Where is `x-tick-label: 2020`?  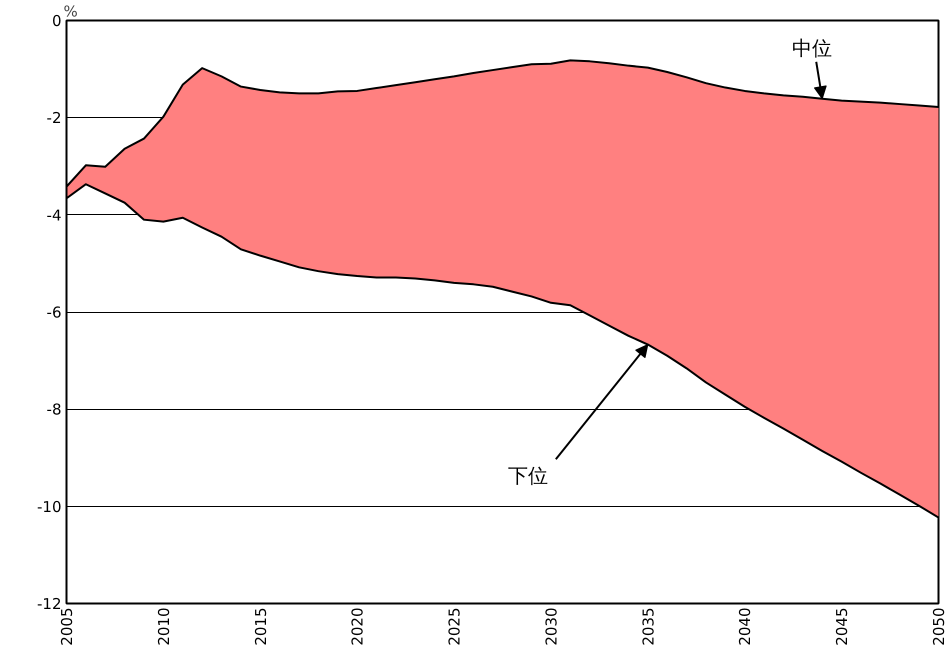 x-tick-label: 2020 is located at coordinates (357, 626).